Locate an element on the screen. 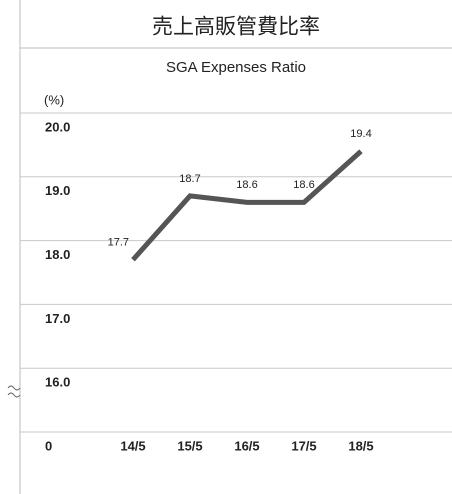 The width and height of the screenshot is (452, 494). chart-title: 売上高販管費比率 is located at coordinates (236, 27).